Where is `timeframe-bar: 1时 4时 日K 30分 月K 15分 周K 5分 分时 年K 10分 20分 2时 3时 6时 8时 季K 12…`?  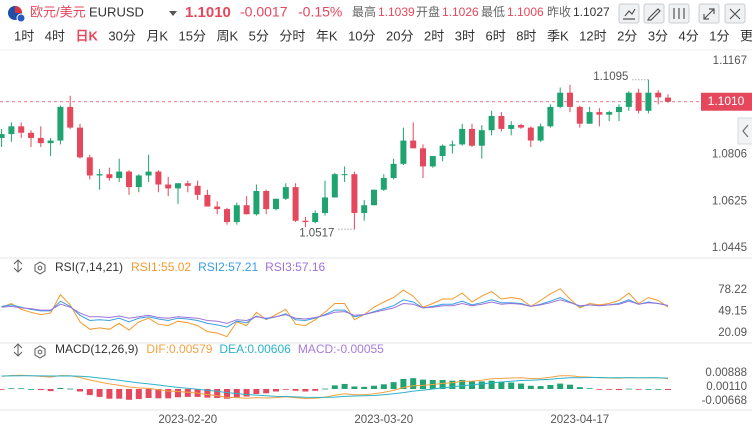
timeframe-bar: 1时 4时 日K 30分 月K 15分 周K 5分 分时 年K 10分 20分 2时 3时 6时 8时 季K 12… is located at coordinates (383, 35).